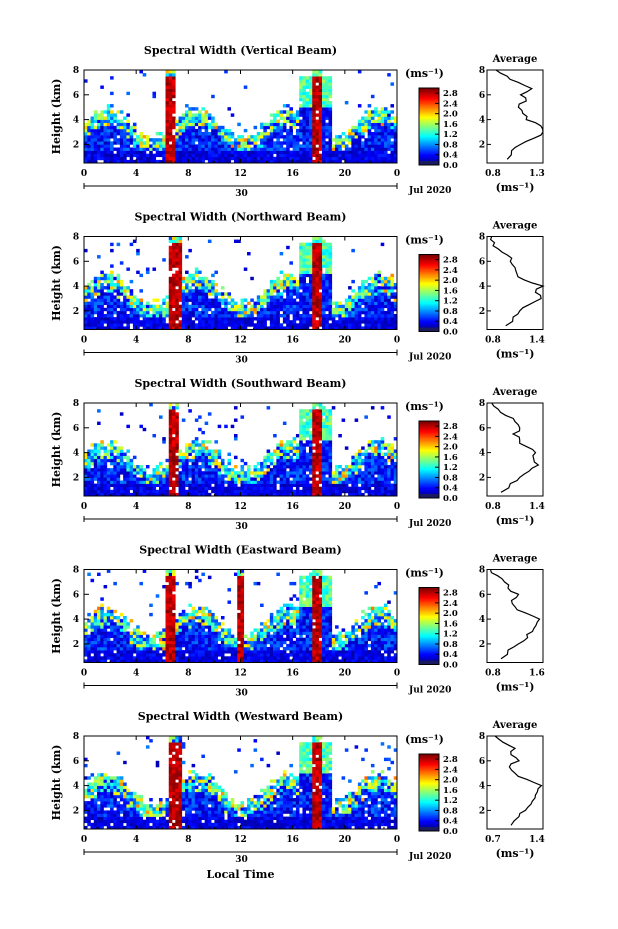 This screenshot has height=929, width=618. What do you see at coordinates (429, 358) in the screenshot?
I see `date-label: Jul 2020` at bounding box center [429, 358].